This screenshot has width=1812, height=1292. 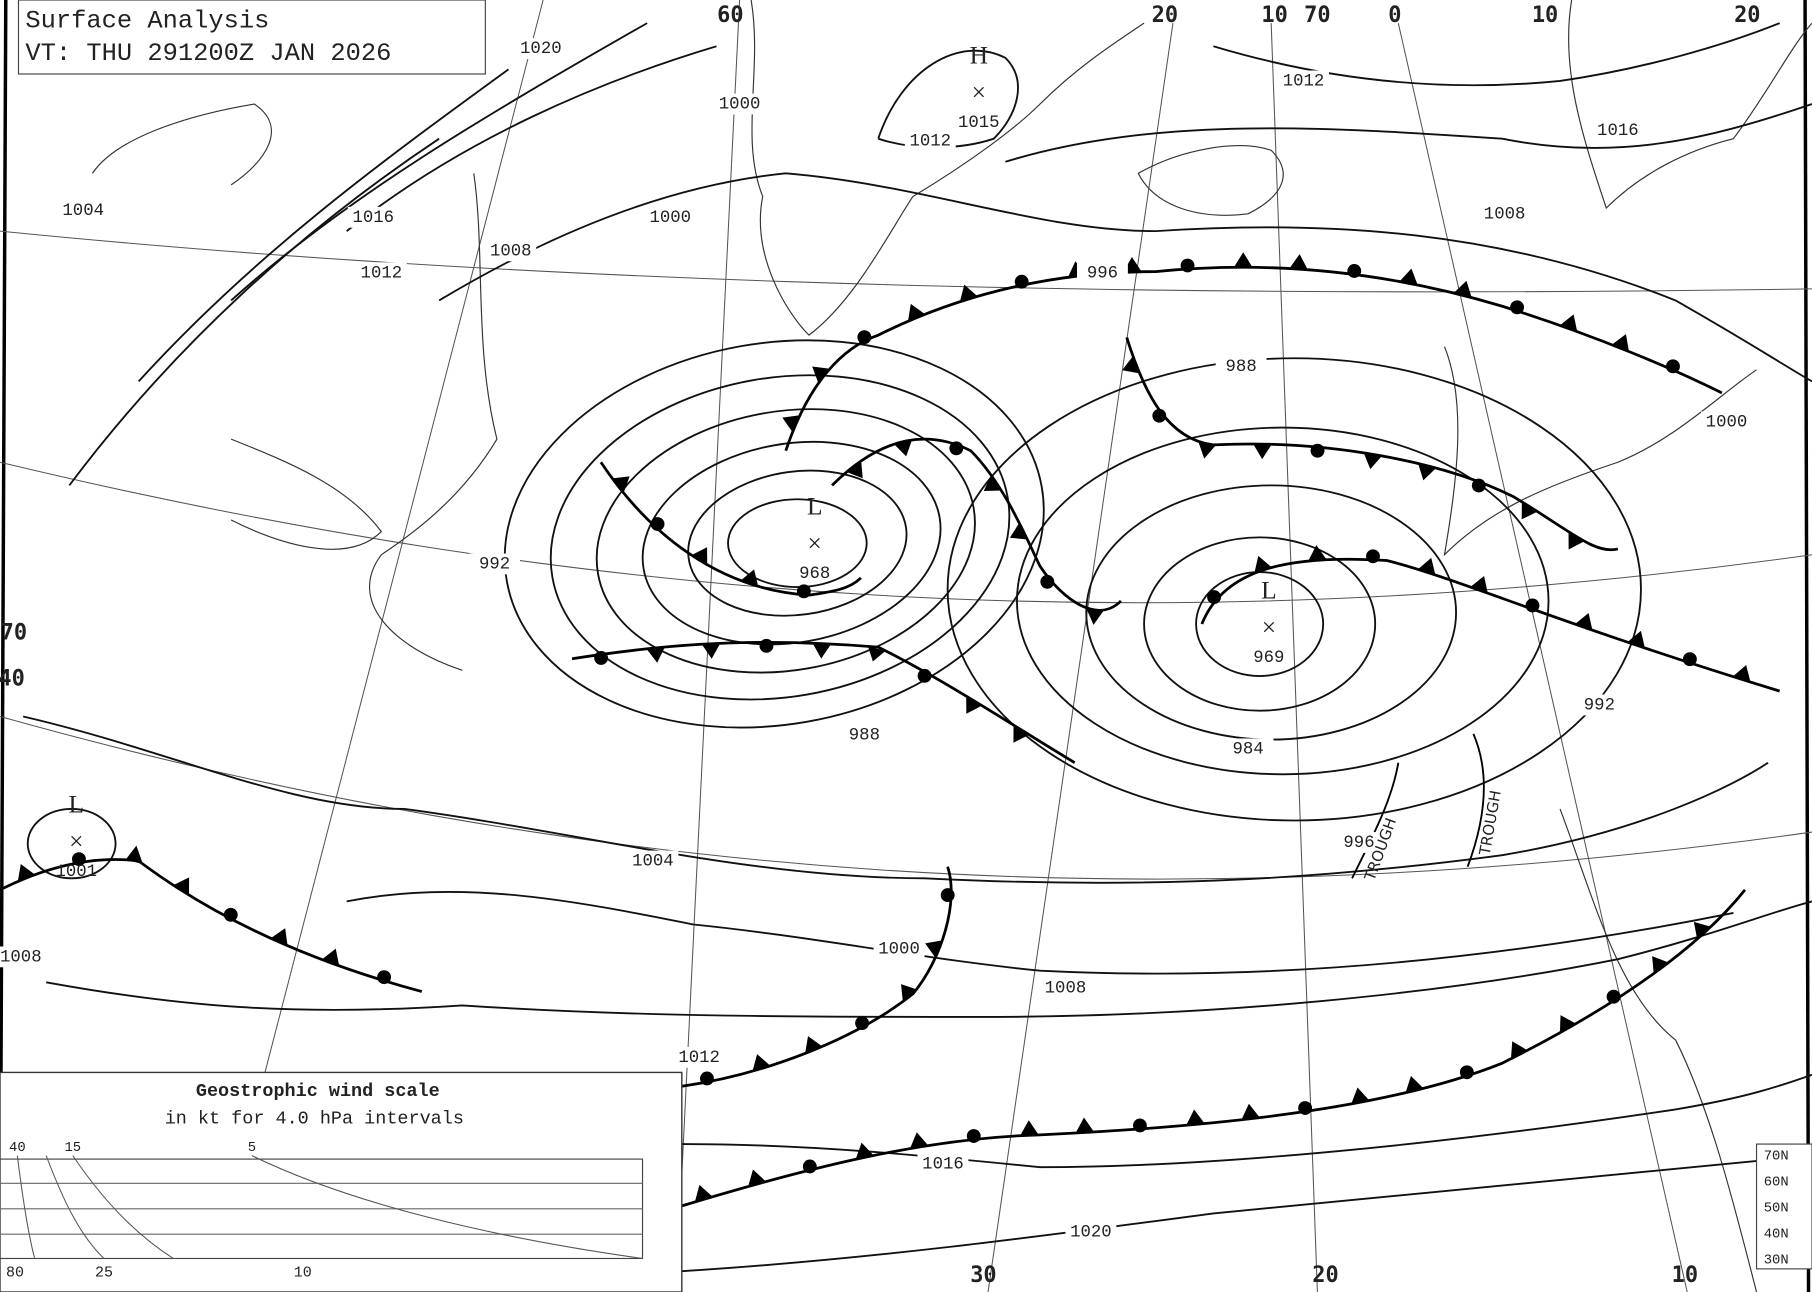 I want to click on pressure-center-value: 1015, so click(x=979, y=123).